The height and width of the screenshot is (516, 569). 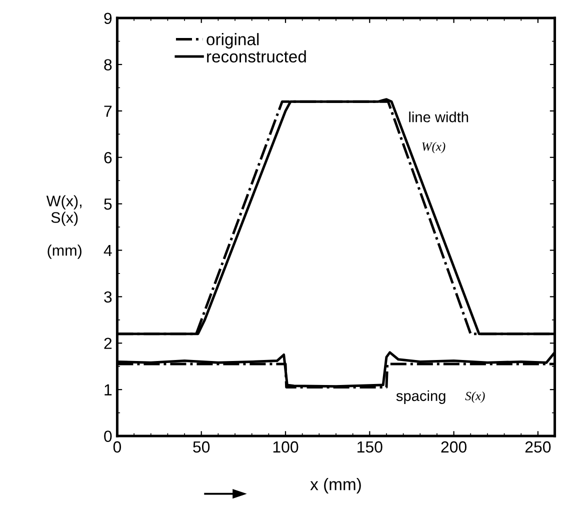 I want to click on x-tick-label: 250, so click(x=538, y=447).